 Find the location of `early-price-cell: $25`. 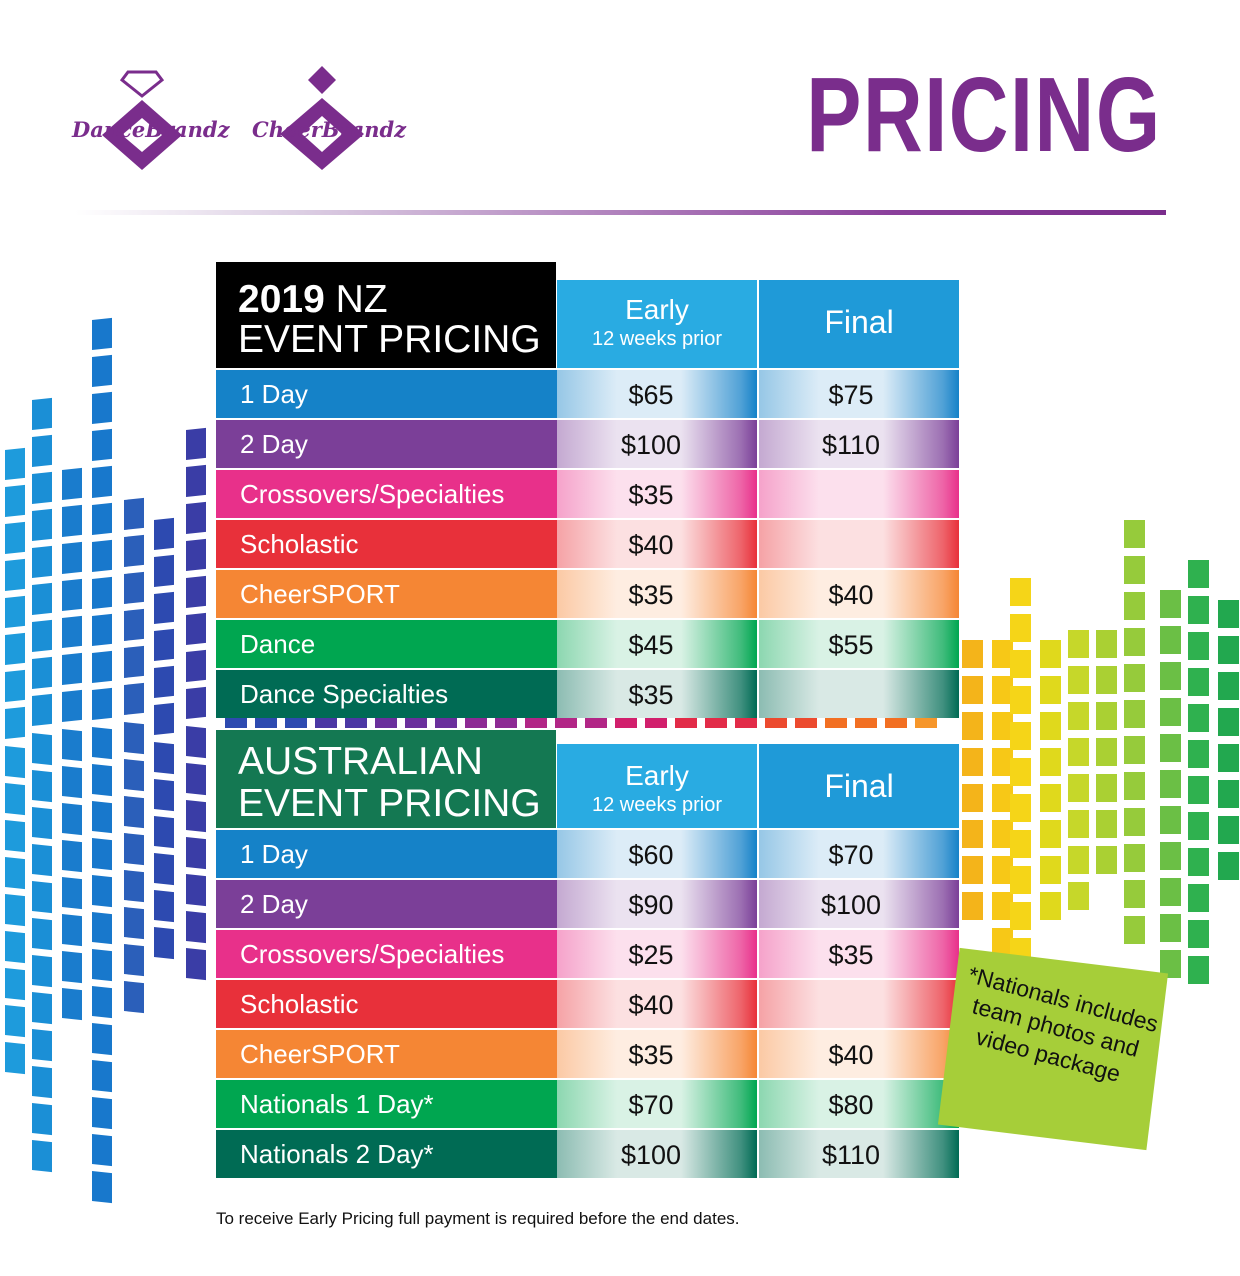

early-price-cell: $25 is located at coordinates (657, 954).